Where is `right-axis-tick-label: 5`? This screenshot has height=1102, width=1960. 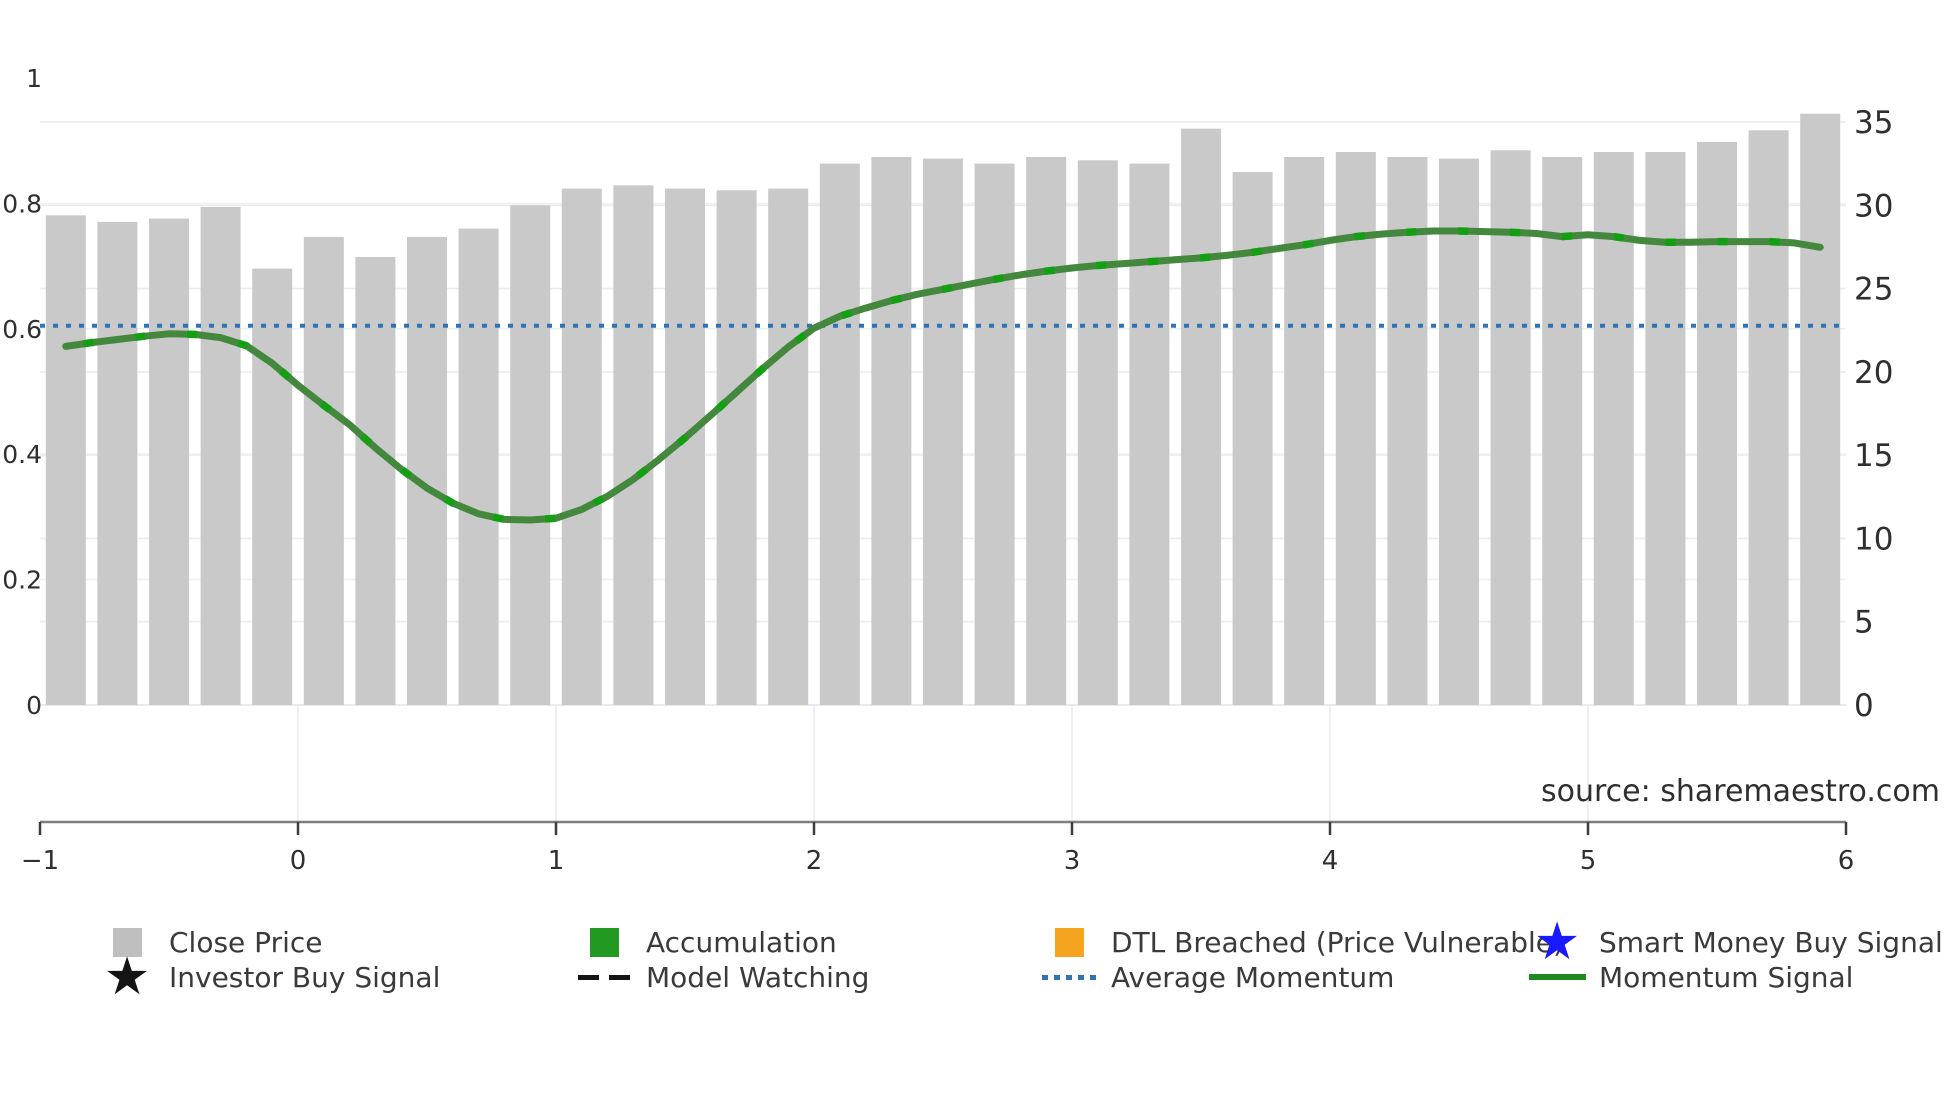
right-axis-tick-label: 5 is located at coordinates (1864, 623).